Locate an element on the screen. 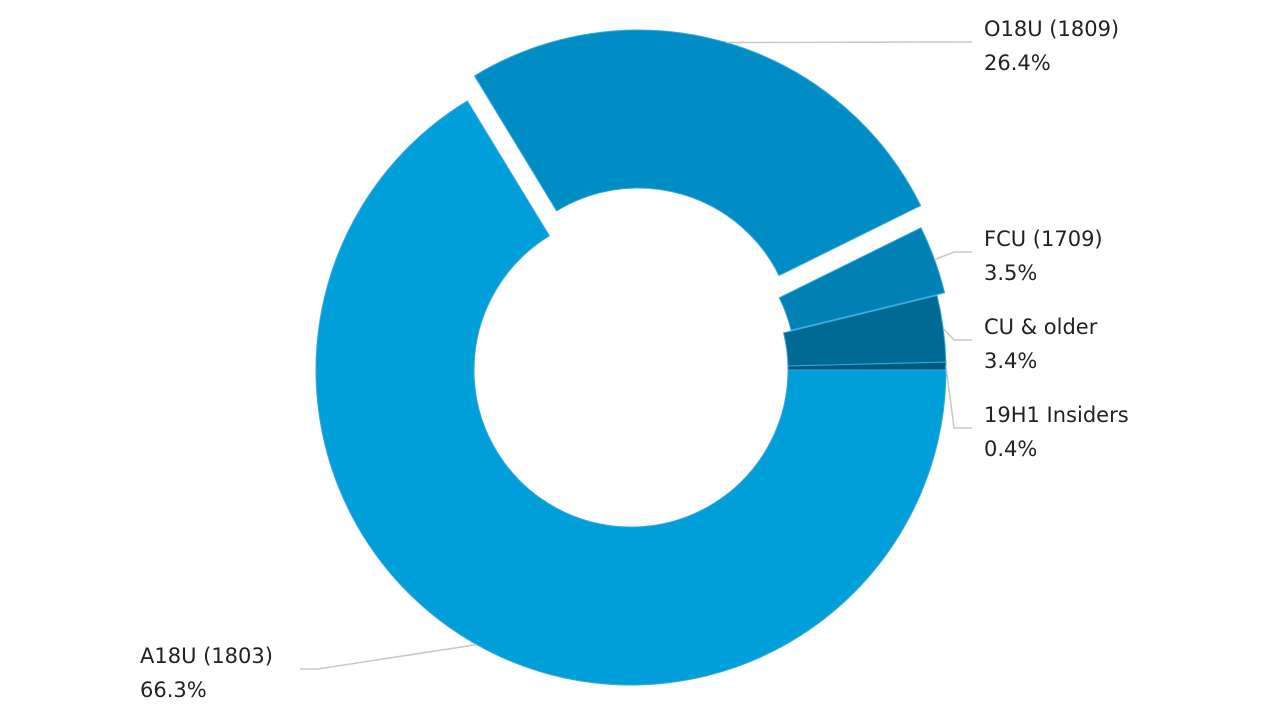  slice-value-label: 3.5% is located at coordinates (1010, 273).